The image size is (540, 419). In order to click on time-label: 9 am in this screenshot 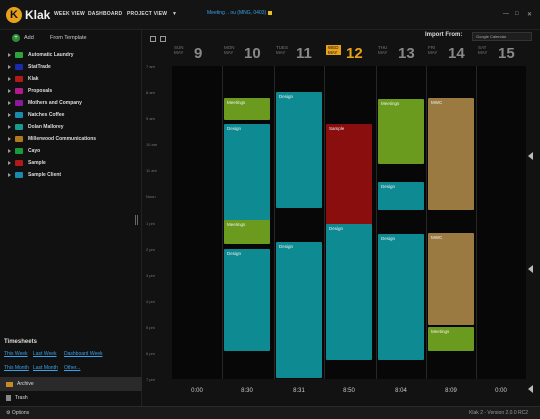, I will do `click(150, 119)`.